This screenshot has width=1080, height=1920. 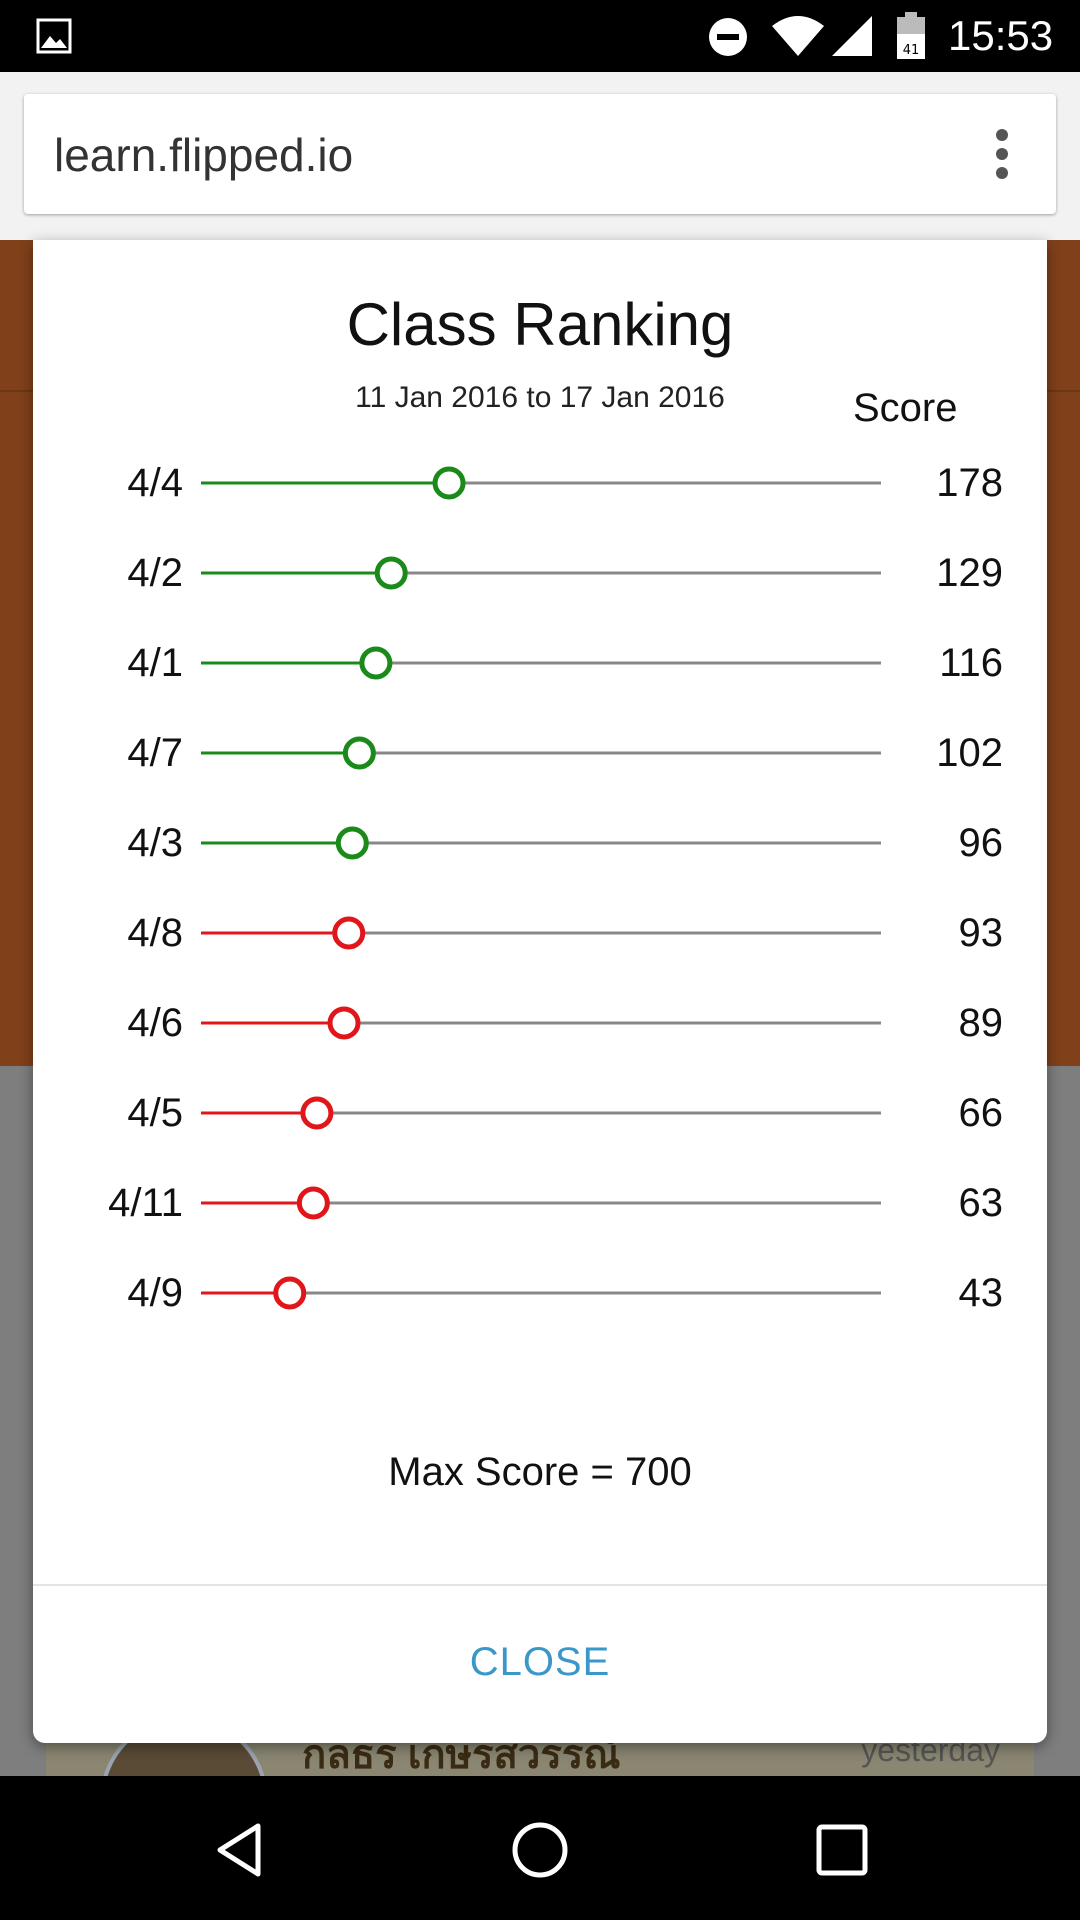 I want to click on score-value: 116, so click(x=971, y=663).